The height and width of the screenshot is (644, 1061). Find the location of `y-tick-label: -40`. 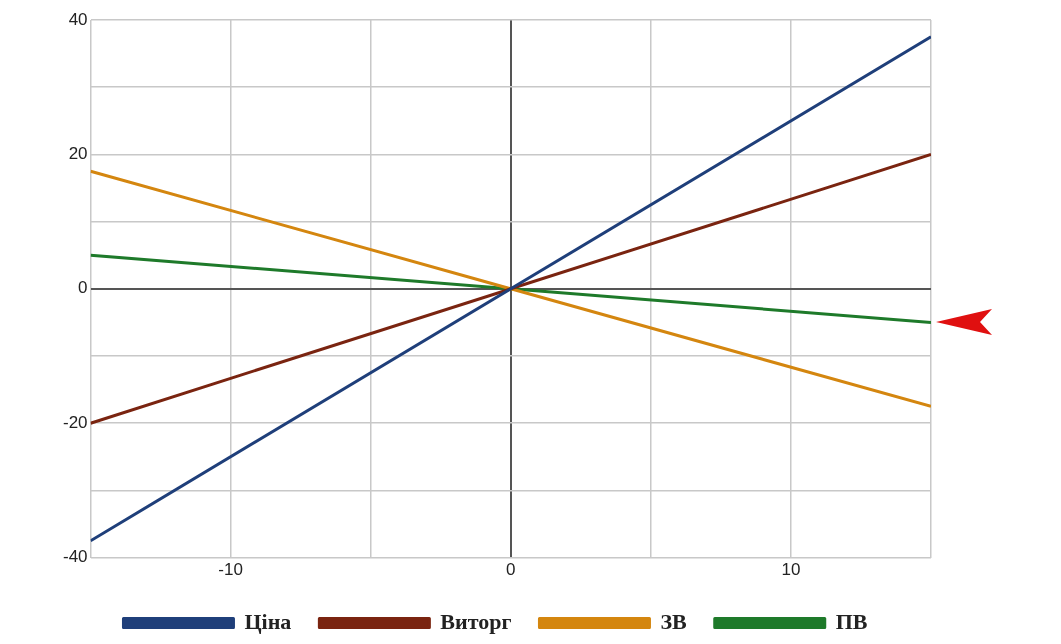

y-tick-label: -40 is located at coordinates (75, 557).